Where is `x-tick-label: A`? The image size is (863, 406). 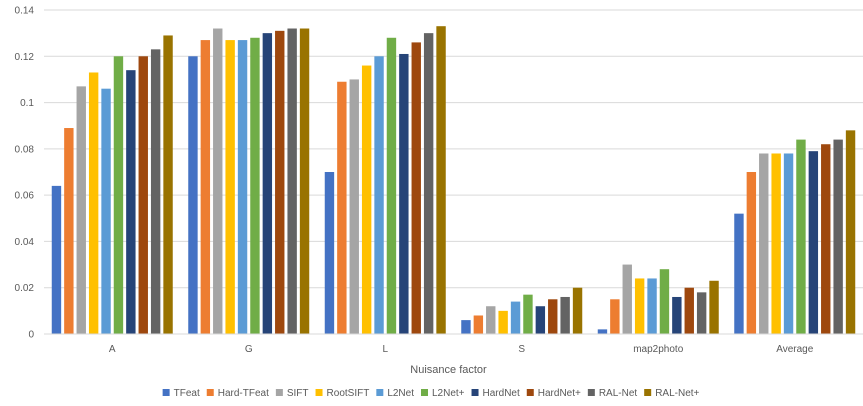 x-tick-label: A is located at coordinates (112, 349).